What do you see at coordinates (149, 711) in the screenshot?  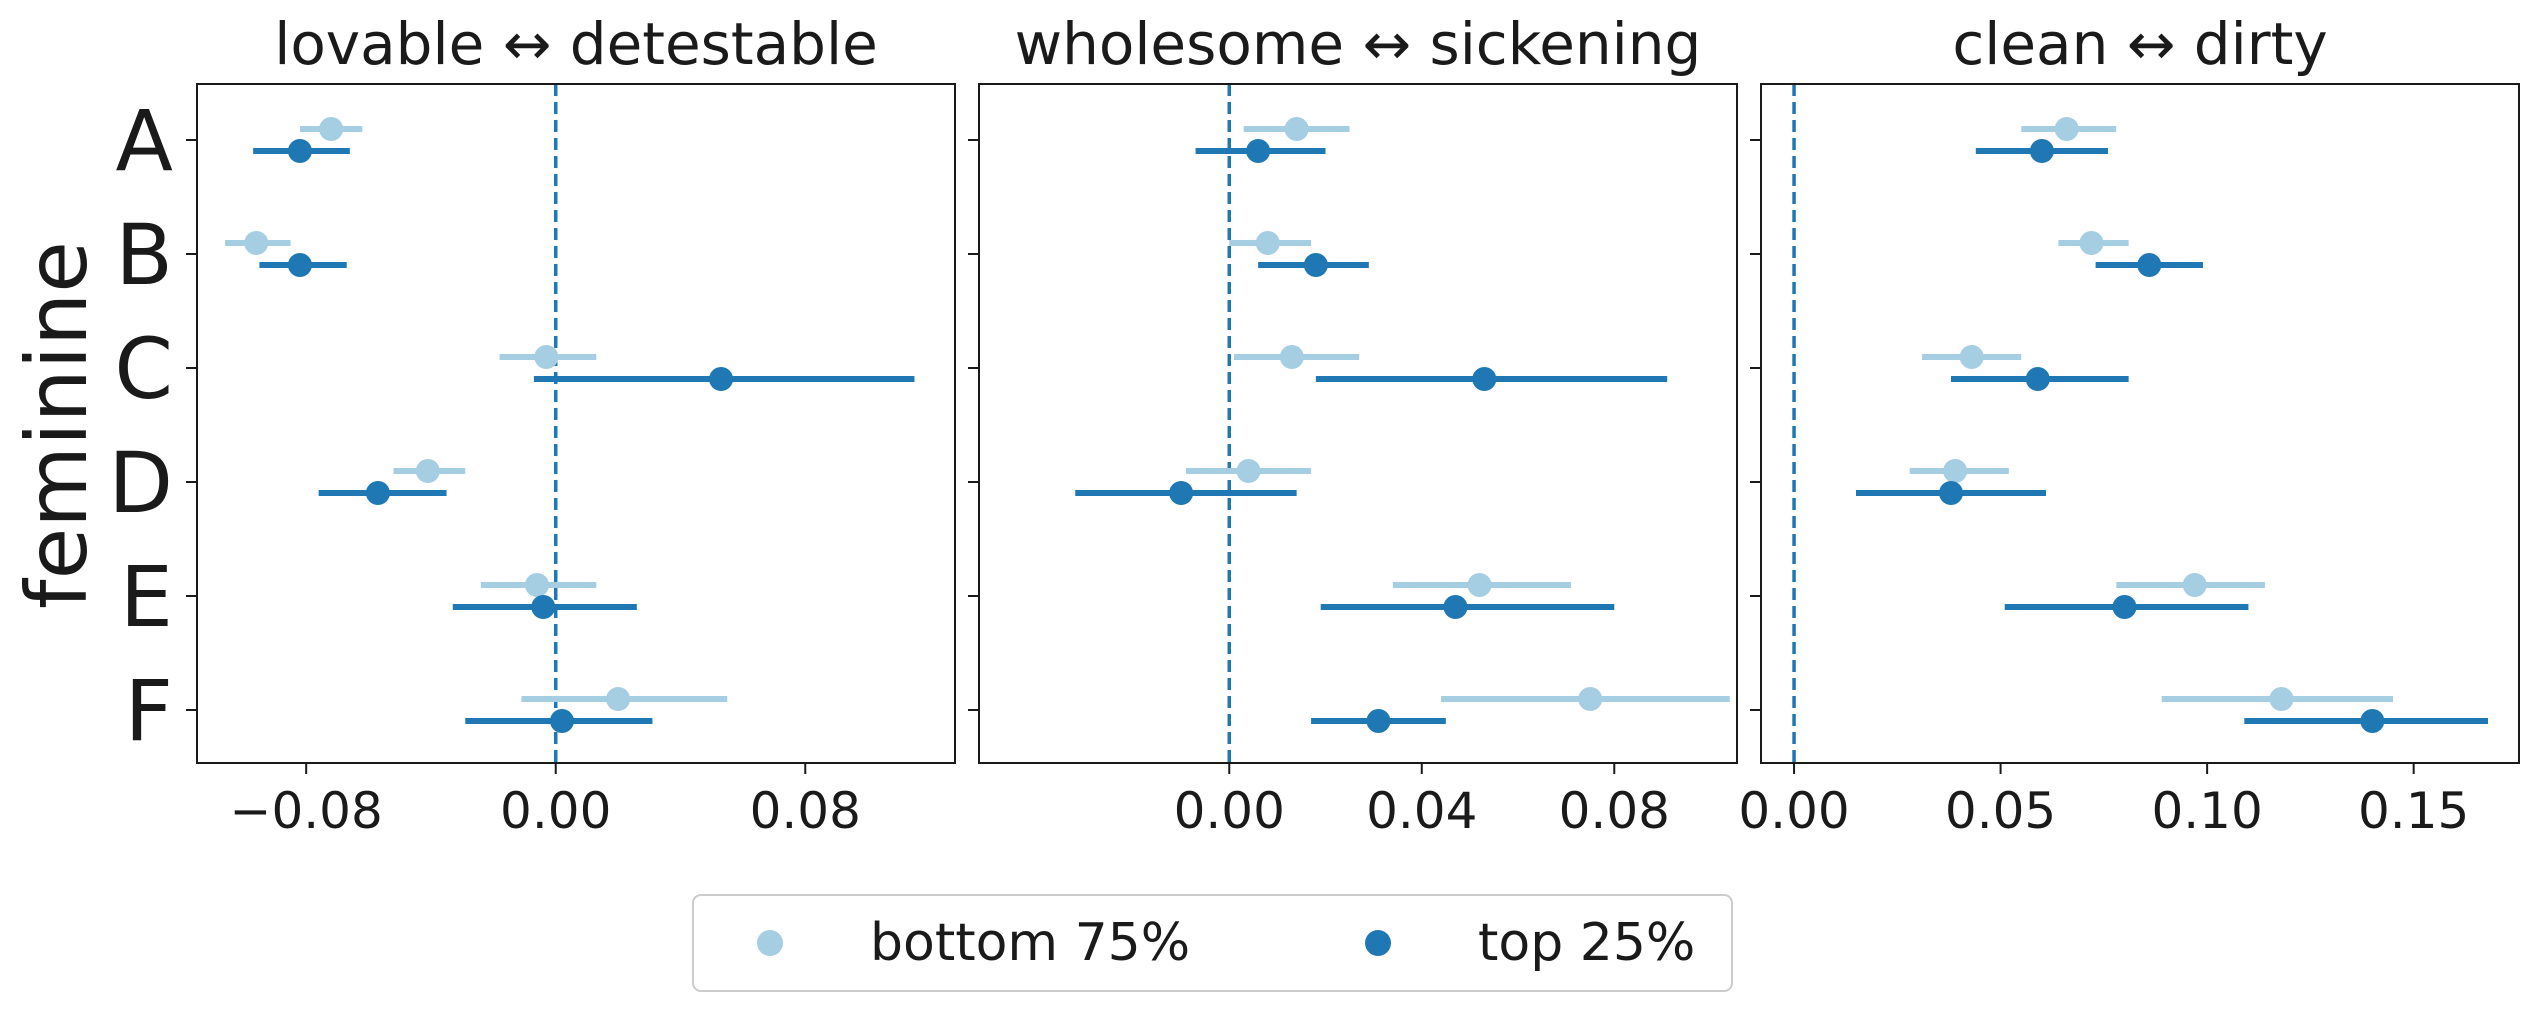 I see `y-tick-label-f: F` at bounding box center [149, 711].